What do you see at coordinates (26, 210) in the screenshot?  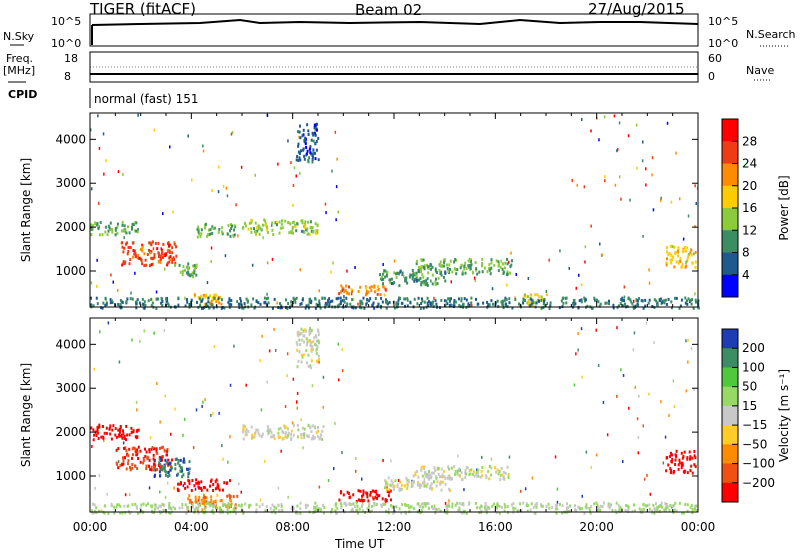 I see `y-axis-label: Slant Range [km]` at bounding box center [26, 210].